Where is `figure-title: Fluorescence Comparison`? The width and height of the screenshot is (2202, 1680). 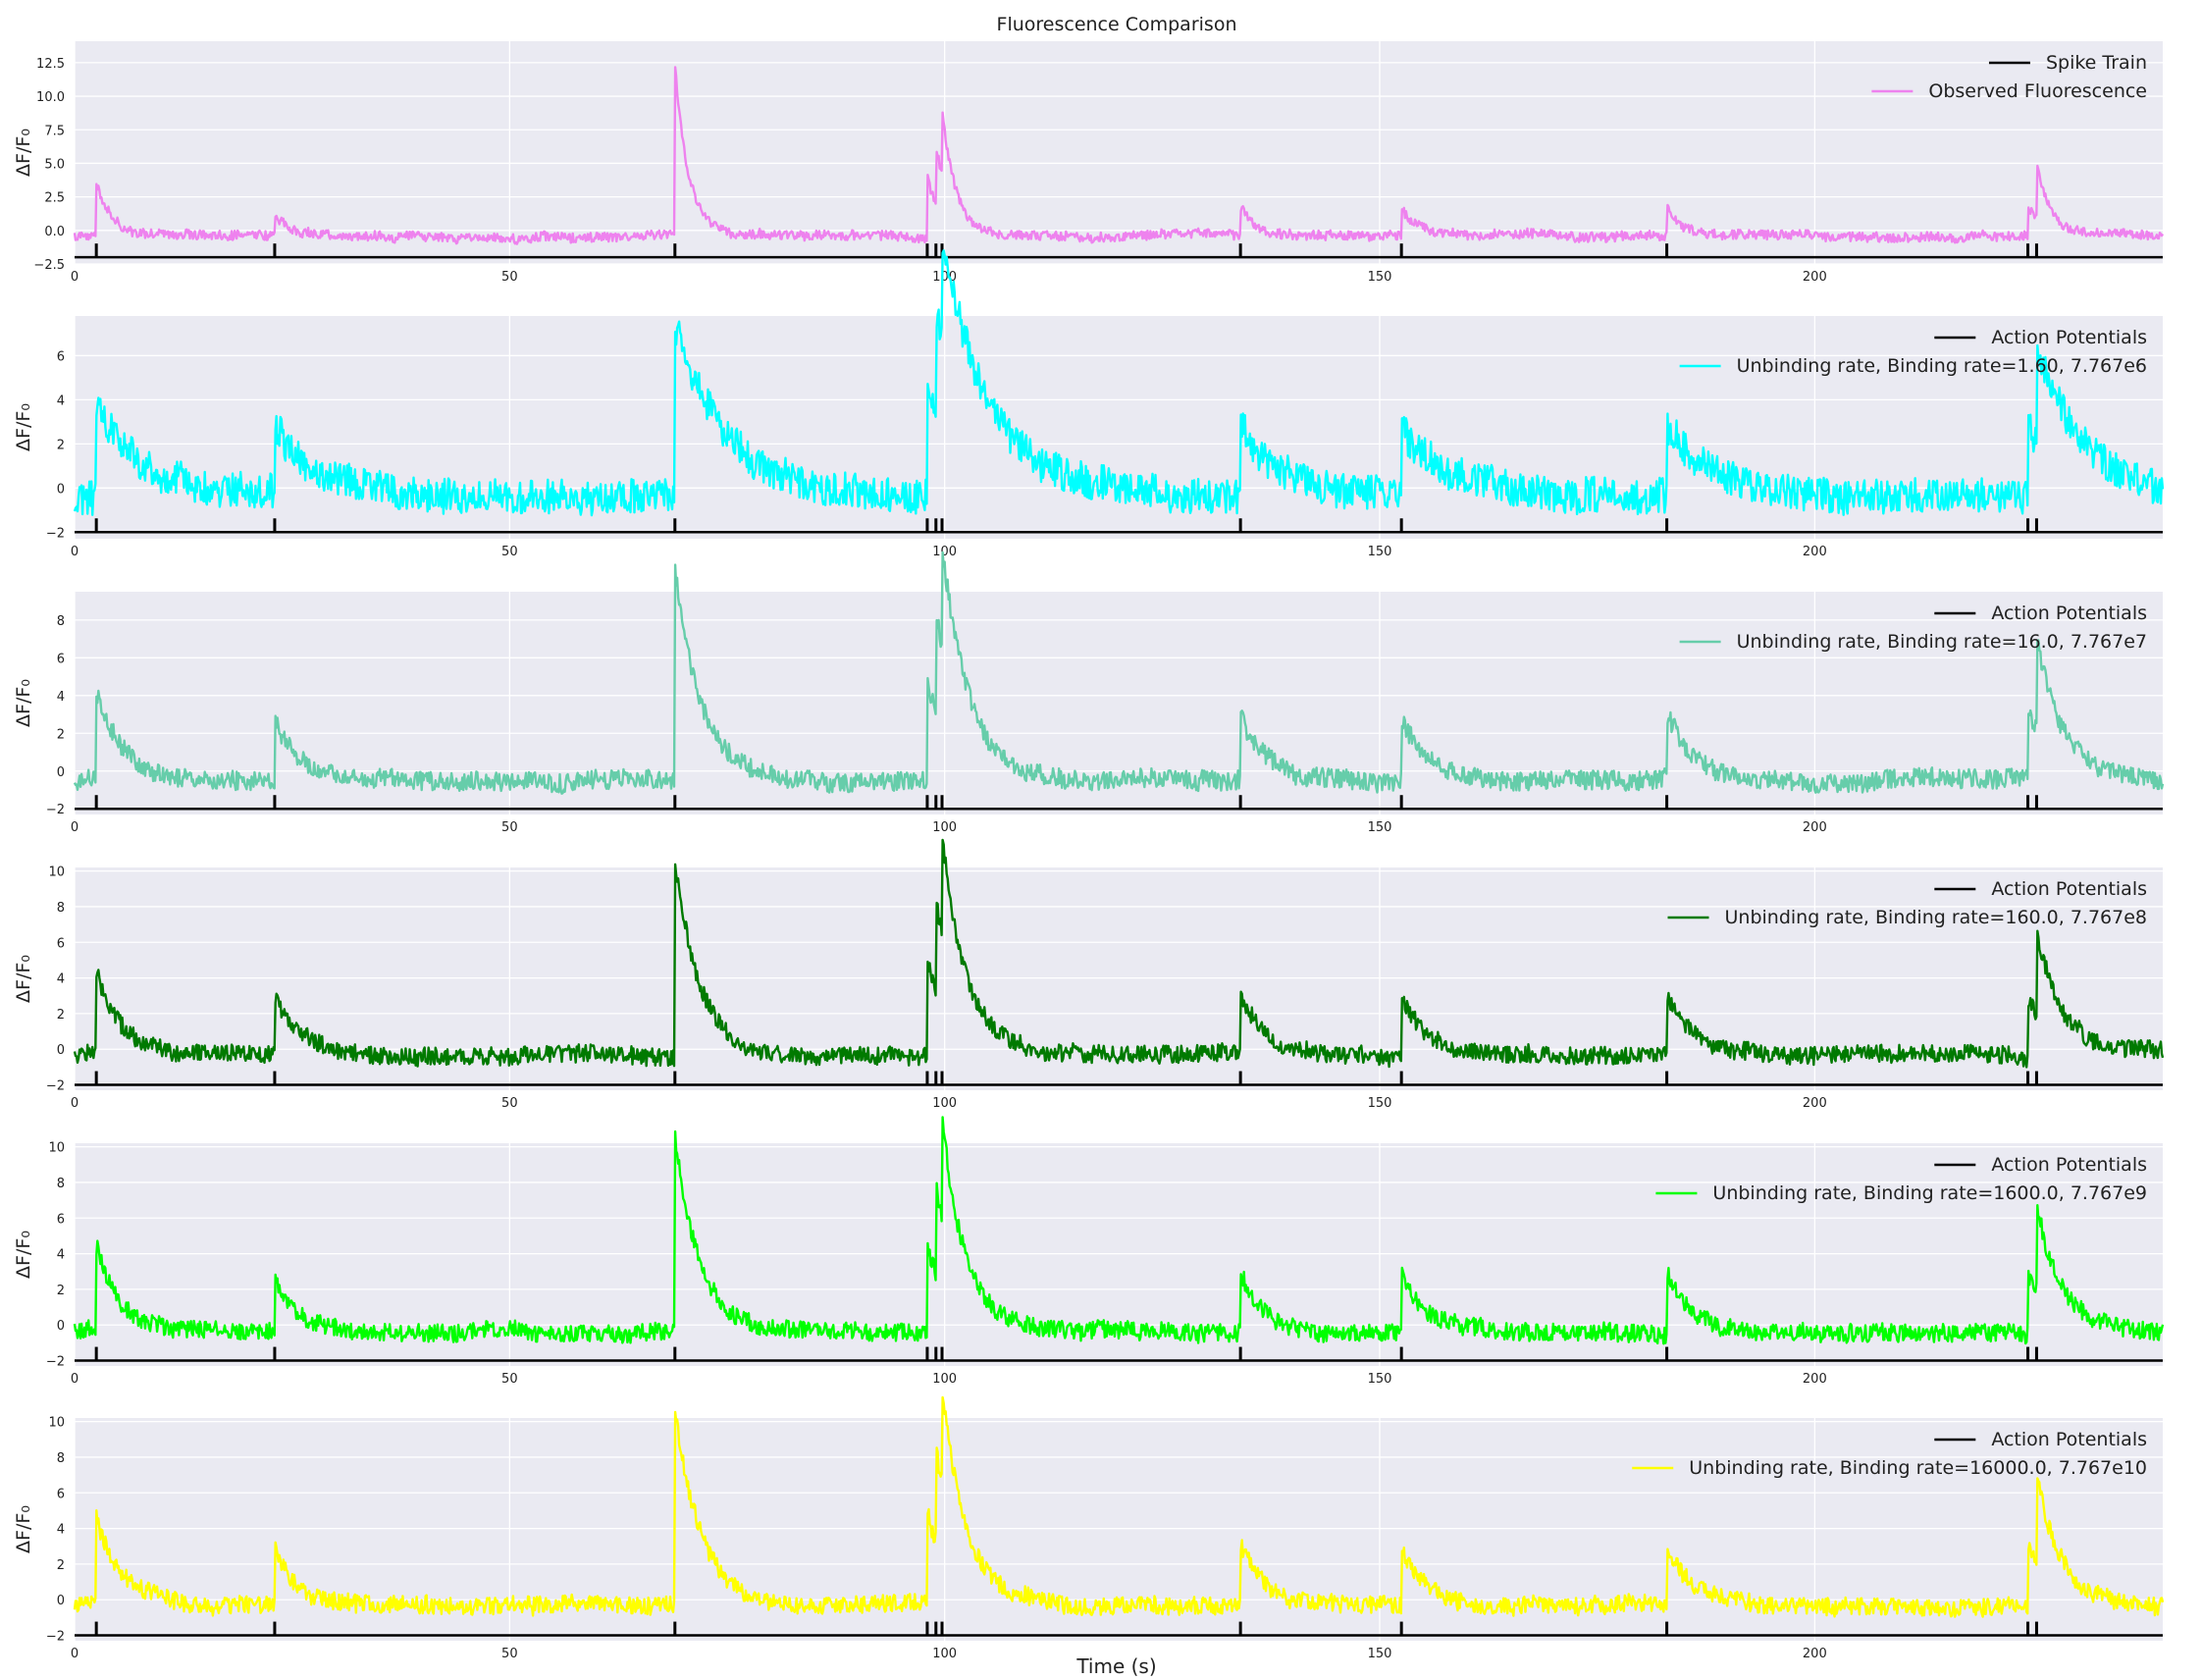 figure-title: Fluorescence Comparison is located at coordinates (1117, 24).